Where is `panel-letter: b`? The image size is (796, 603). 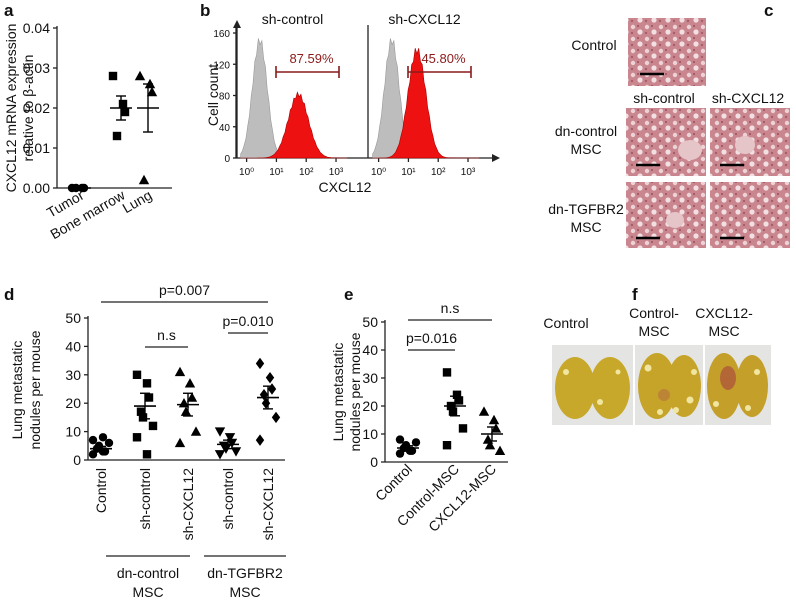 panel-letter: b is located at coordinates (205, 10).